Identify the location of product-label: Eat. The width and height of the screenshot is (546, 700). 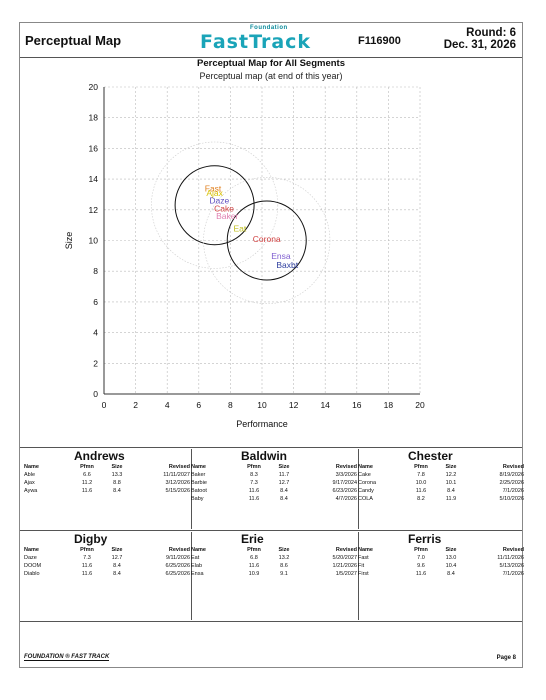
(239, 228).